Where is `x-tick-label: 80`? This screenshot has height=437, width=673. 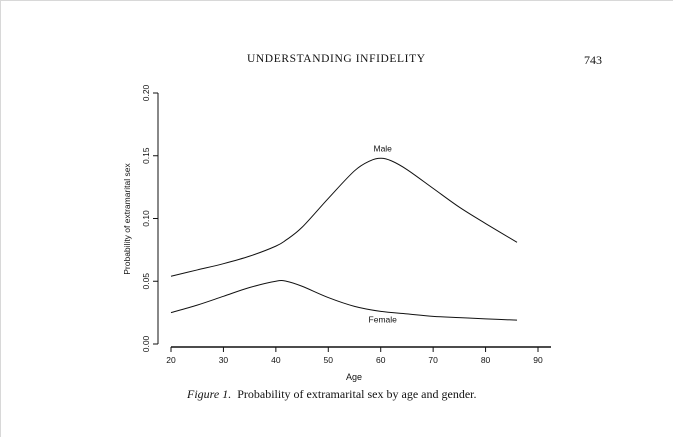 x-tick-label: 80 is located at coordinates (486, 360).